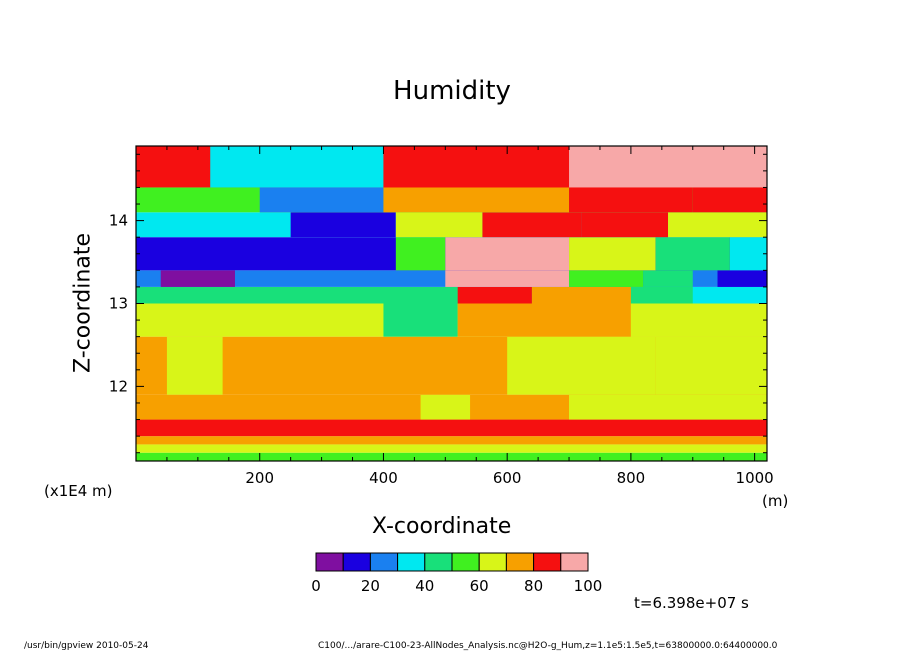 The width and height of the screenshot is (904, 654). Describe the element at coordinates (588, 586) in the screenshot. I see `colorbar-label-5: 100` at that location.